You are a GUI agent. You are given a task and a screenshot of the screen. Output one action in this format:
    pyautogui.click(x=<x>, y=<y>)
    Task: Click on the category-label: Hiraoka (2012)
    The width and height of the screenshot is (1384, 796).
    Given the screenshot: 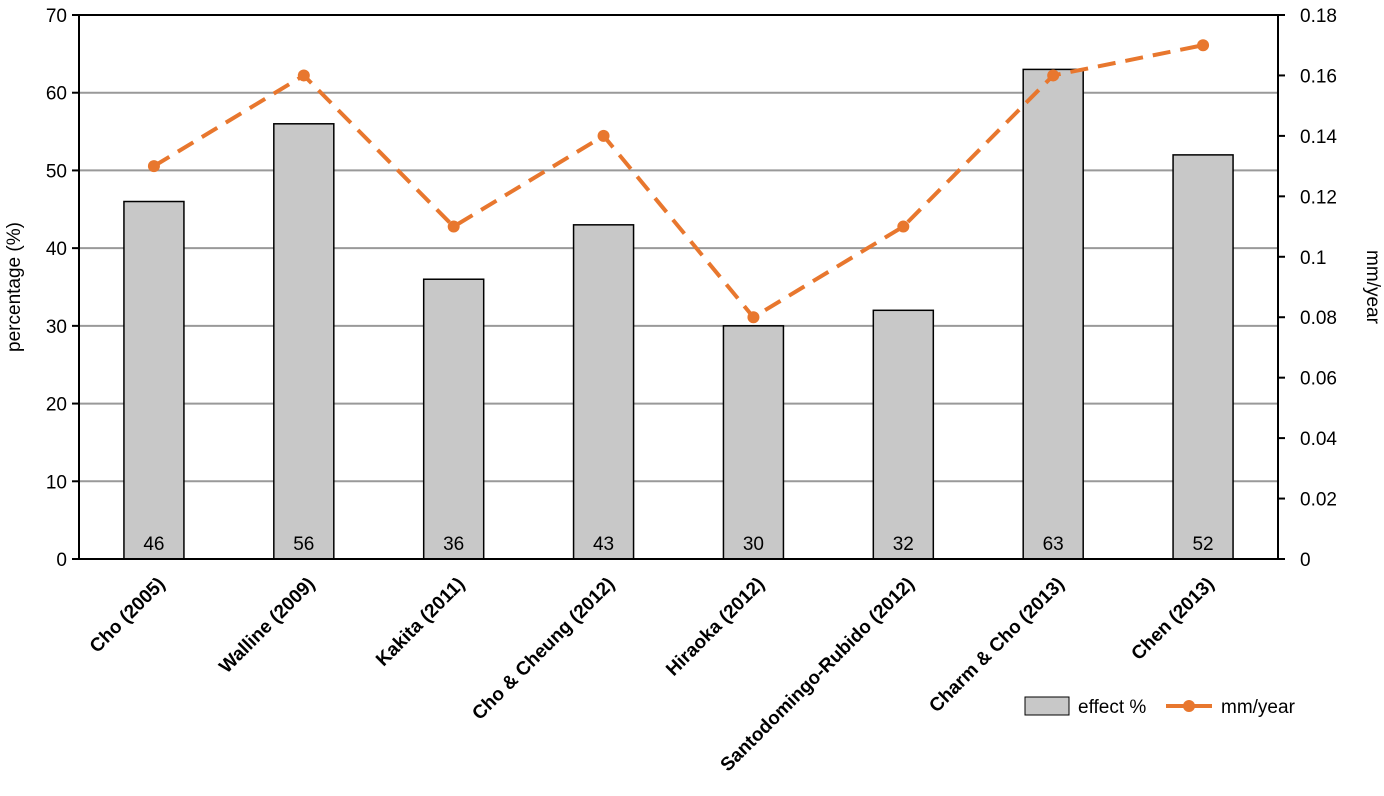 What is the action you would take?
    pyautogui.click(x=715, y=627)
    